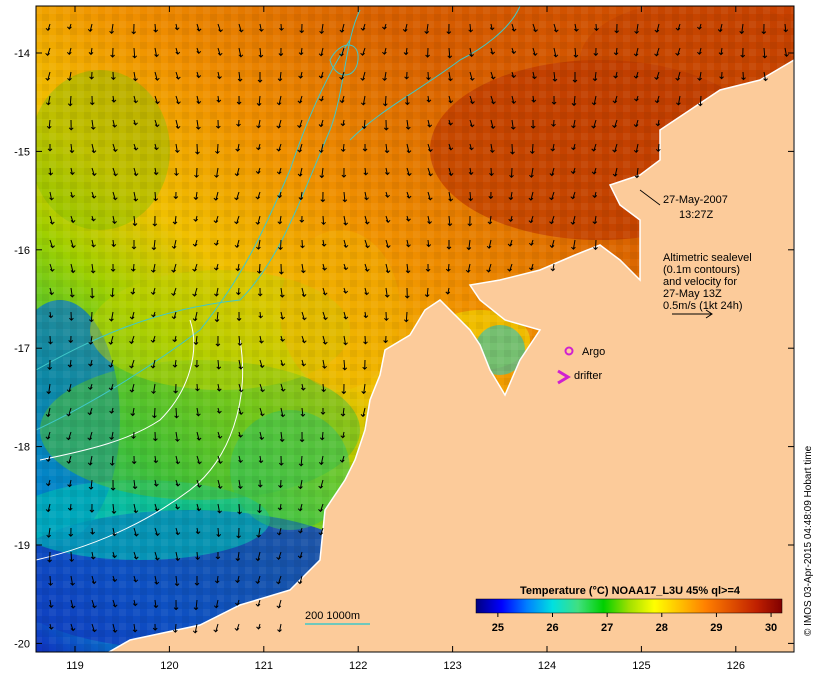 Image resolution: width=820 pixels, height=680 pixels. Describe the element at coordinates (701, 270) in the screenshot. I see `svg-text: (0.1m contours)` at that location.